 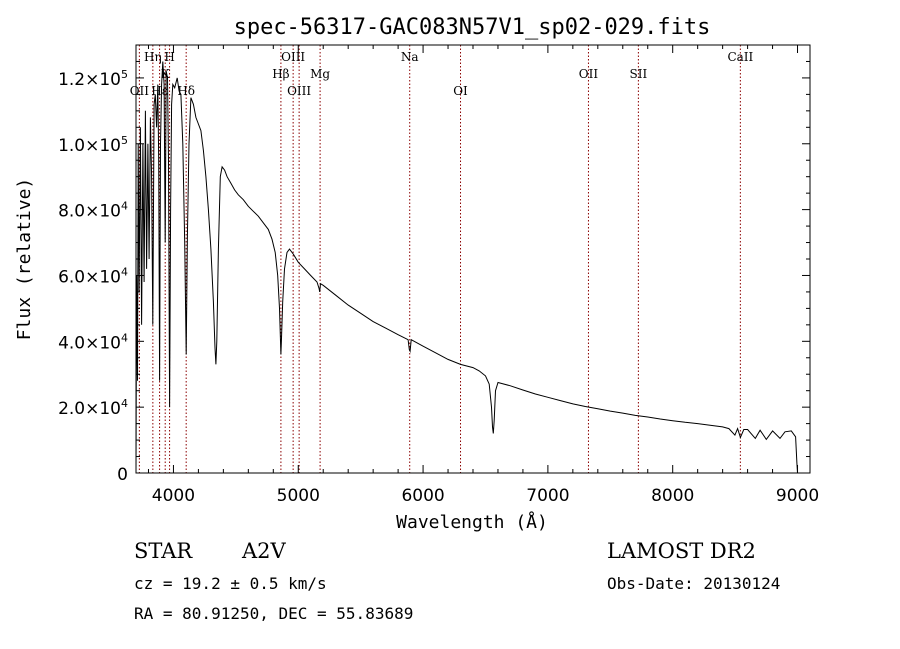 What do you see at coordinates (163, 551) in the screenshot?
I see `object-type: STAR` at bounding box center [163, 551].